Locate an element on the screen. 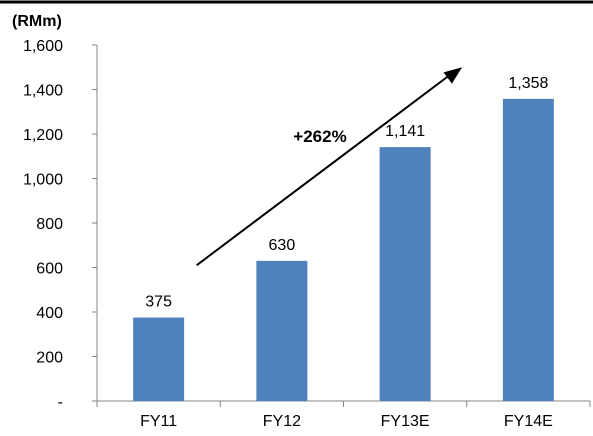 This screenshot has height=436, width=593. y-tick-label: 1,200 is located at coordinates (43, 135).